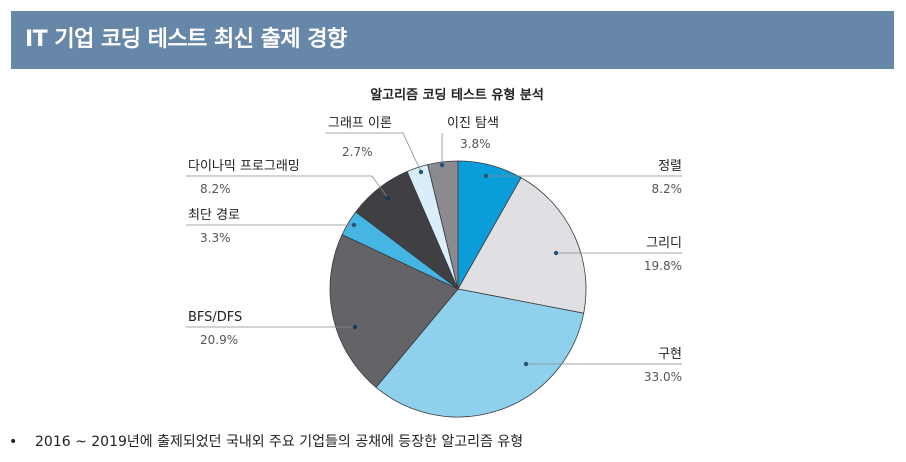 Image resolution: width=906 pixels, height=462 pixels. What do you see at coordinates (663, 377) in the screenshot?
I see `slice-value-label: 33.0%` at bounding box center [663, 377].